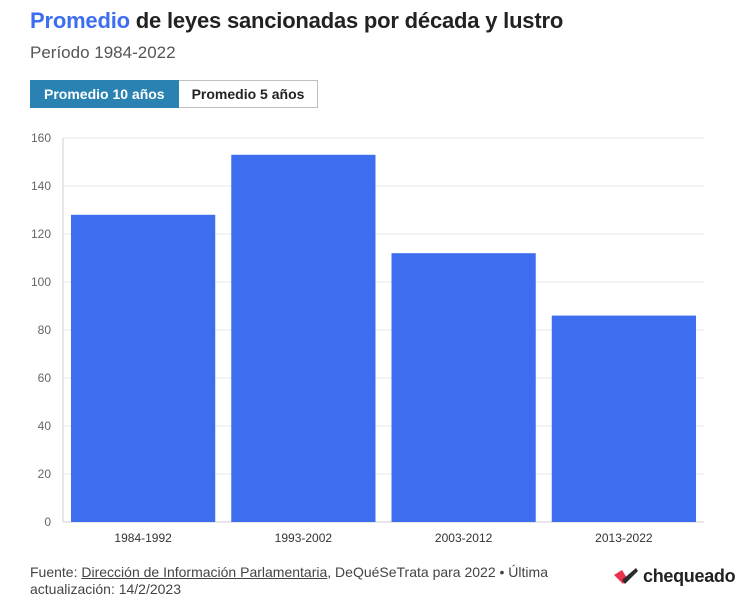 This screenshot has width=750, height=607. I want to click on y-tick-label: 40, so click(45, 426).